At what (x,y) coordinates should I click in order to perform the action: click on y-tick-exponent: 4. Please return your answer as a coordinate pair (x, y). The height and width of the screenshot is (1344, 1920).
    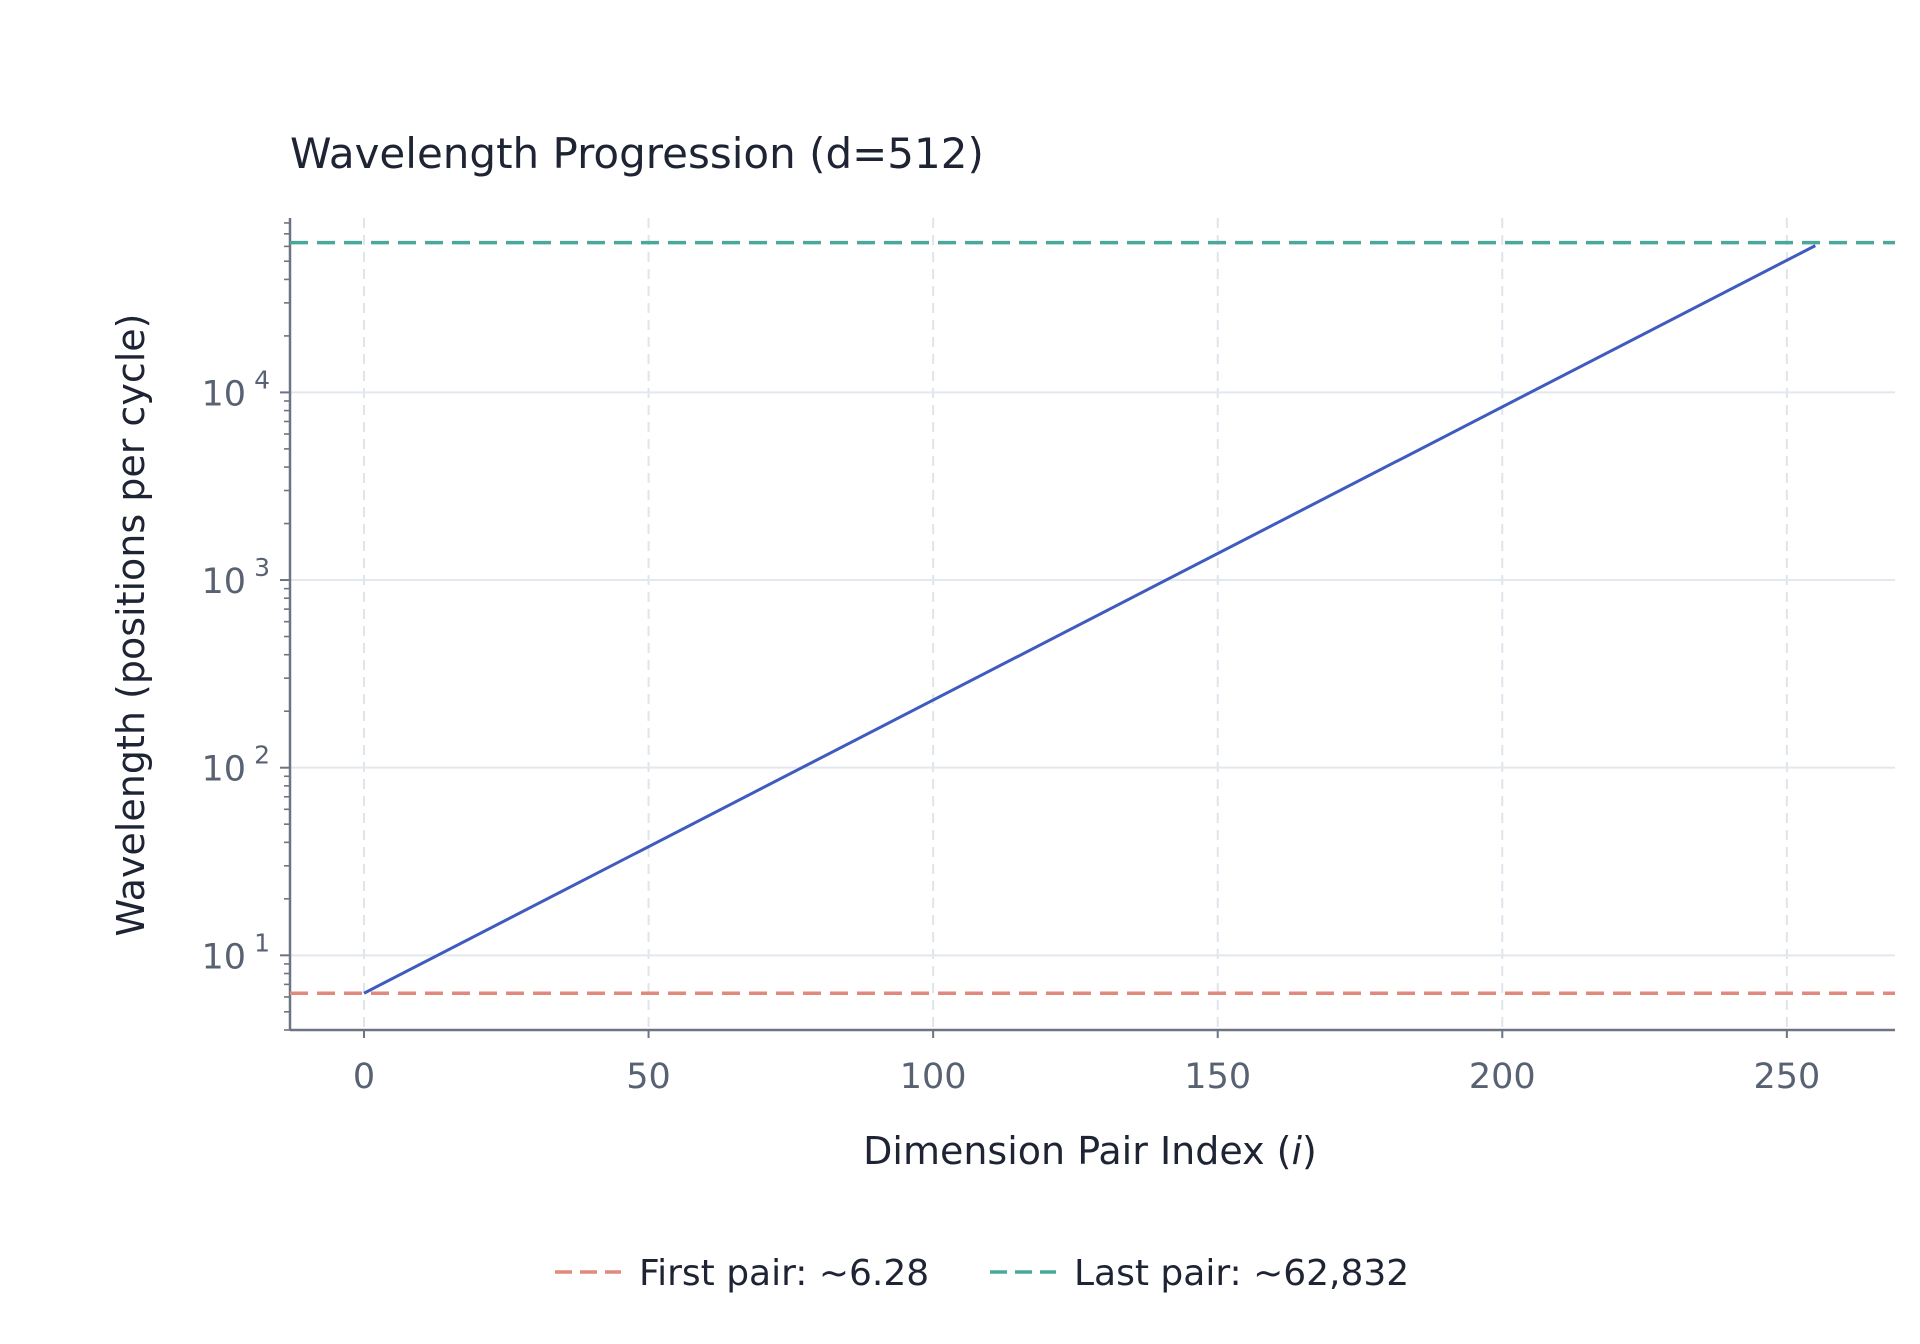
    Looking at the image, I should click on (262, 379).